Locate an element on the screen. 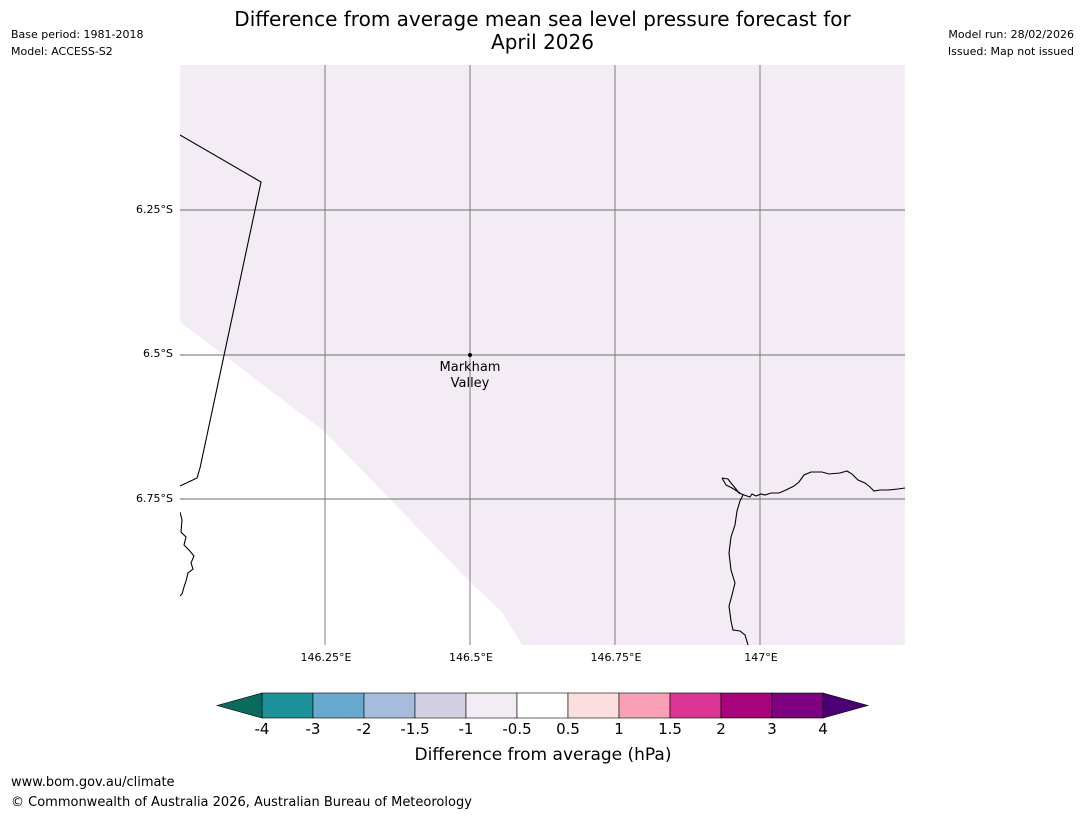 The width and height of the screenshot is (1085, 816). model-run-text: Model run: 28/02/2026 is located at coordinates (1011, 34).